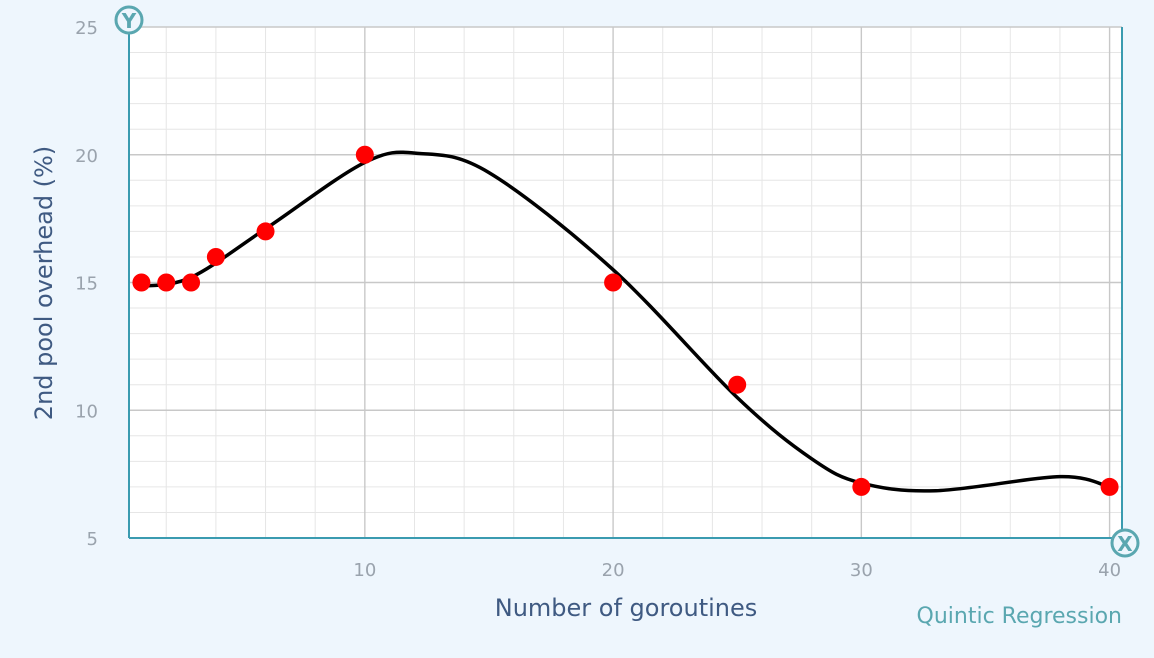 The width and height of the screenshot is (1154, 658). I want to click on regression-label: Quintic Regression, so click(1019, 616).